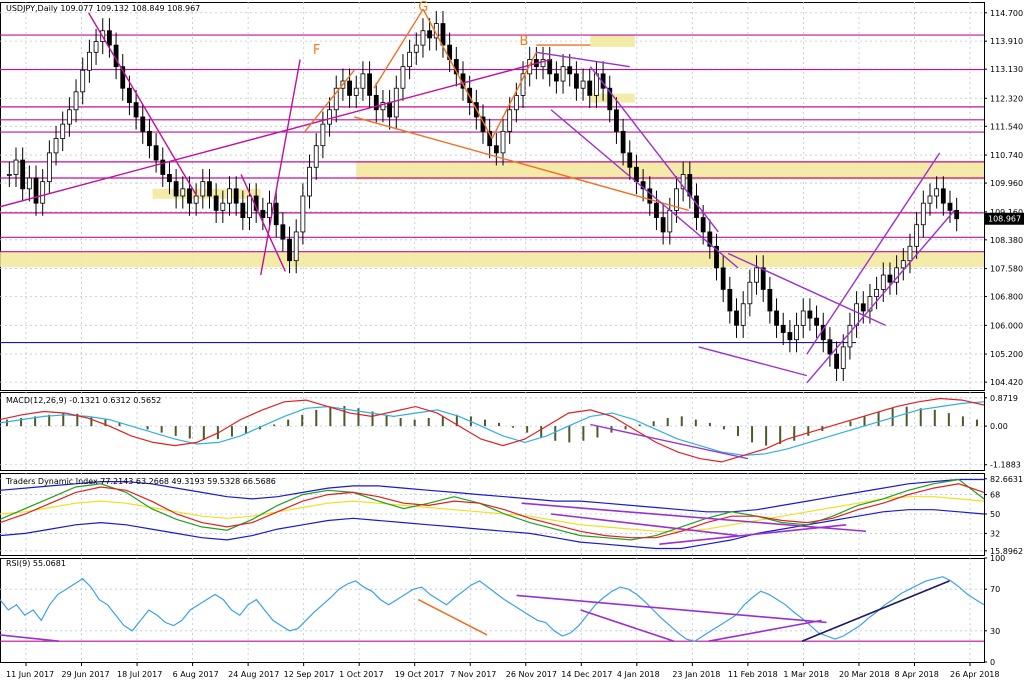 Image resolution: width=1024 pixels, height=687 pixels. What do you see at coordinates (875, 611) in the screenshot?
I see `rsi-navy-trend-line` at bounding box center [875, 611].